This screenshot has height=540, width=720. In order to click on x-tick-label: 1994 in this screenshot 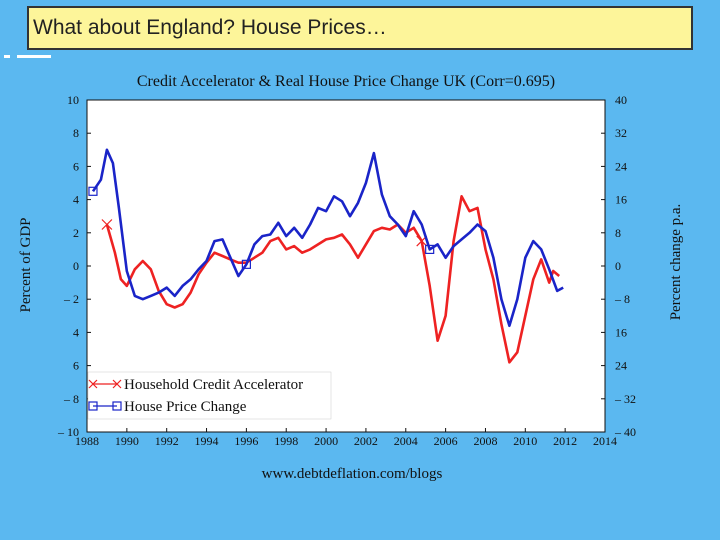, I will do `click(207, 441)`.